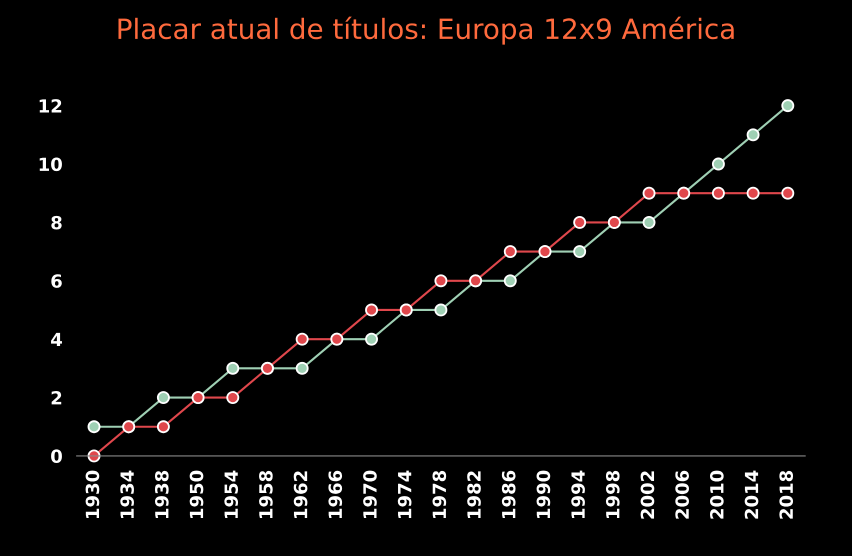 Image resolution: width=852 pixels, height=556 pixels. Describe the element at coordinates (197, 494) in the screenshot. I see `x-tick-label: 1950` at that location.